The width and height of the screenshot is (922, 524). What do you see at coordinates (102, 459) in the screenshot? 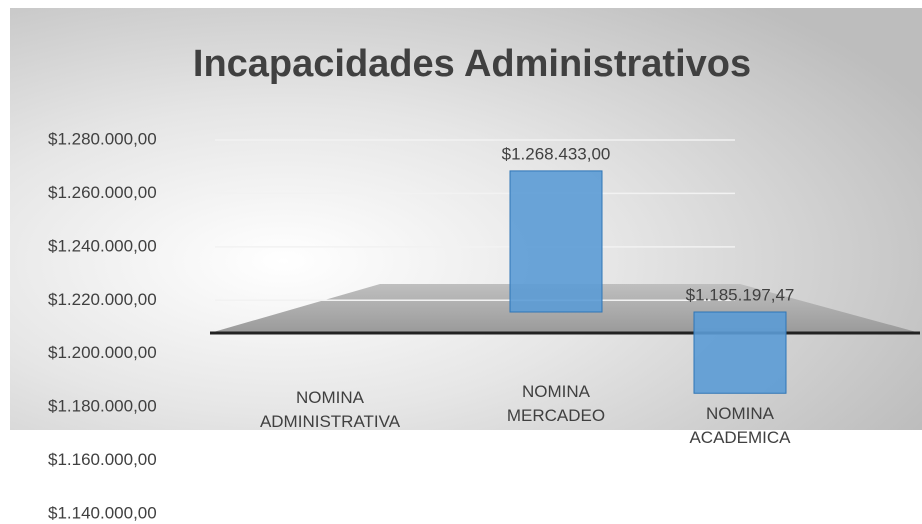
I see `y-tick-label: $1.160.000,00` at bounding box center [102, 459].